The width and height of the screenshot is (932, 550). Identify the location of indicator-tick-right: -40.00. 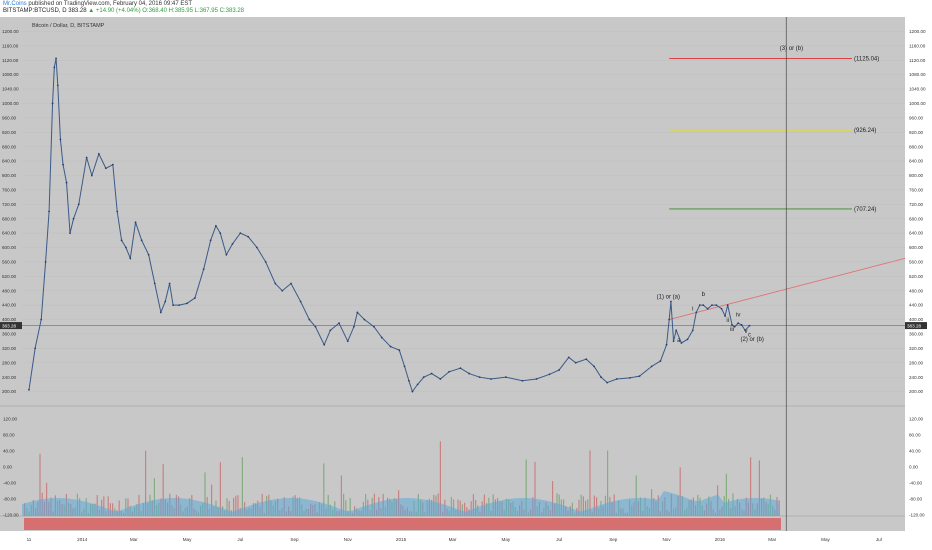
(915, 483).